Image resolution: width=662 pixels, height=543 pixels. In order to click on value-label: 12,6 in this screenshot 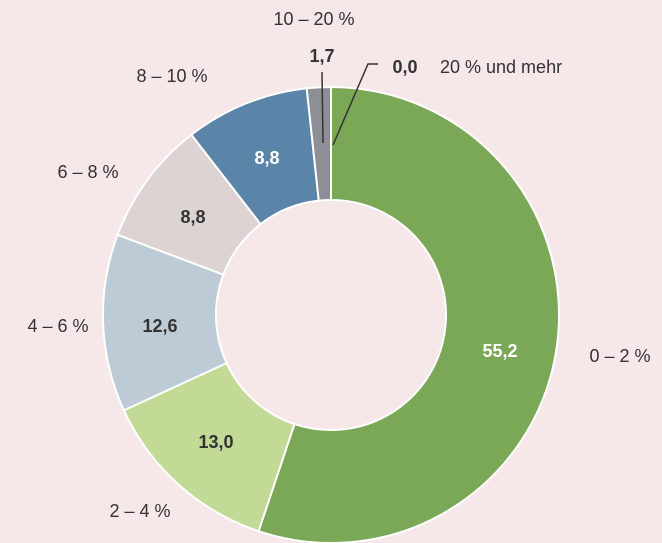, I will do `click(159, 326)`.